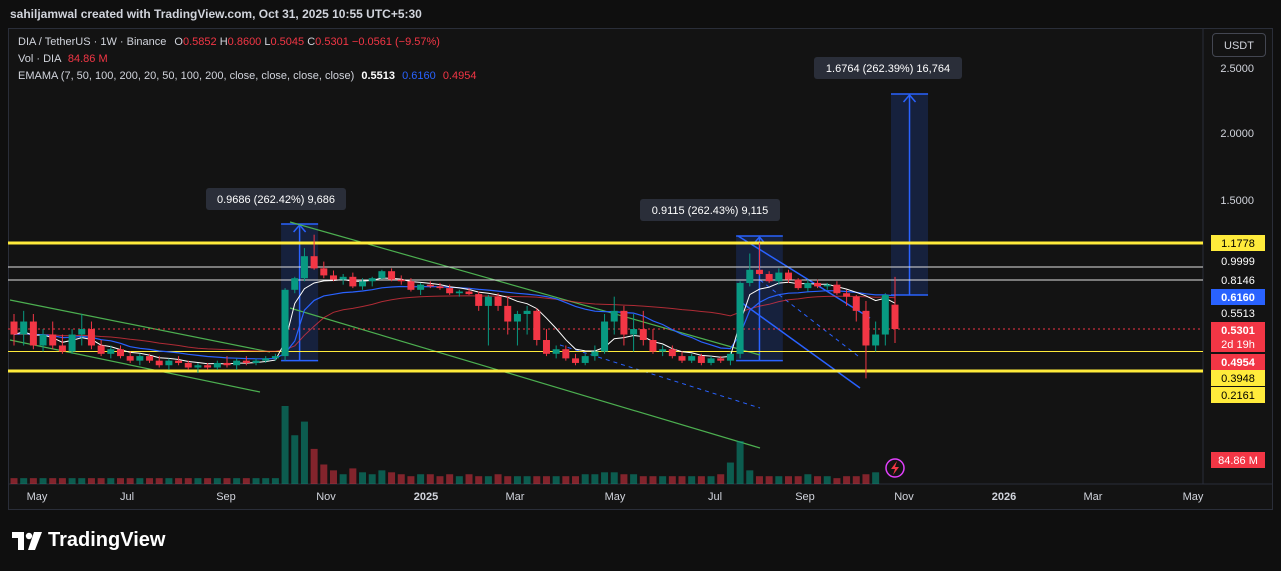 This screenshot has height=571, width=1281. I want to click on symbol-label: DIA / TetherUS · 1W · Binance, so click(92, 42).